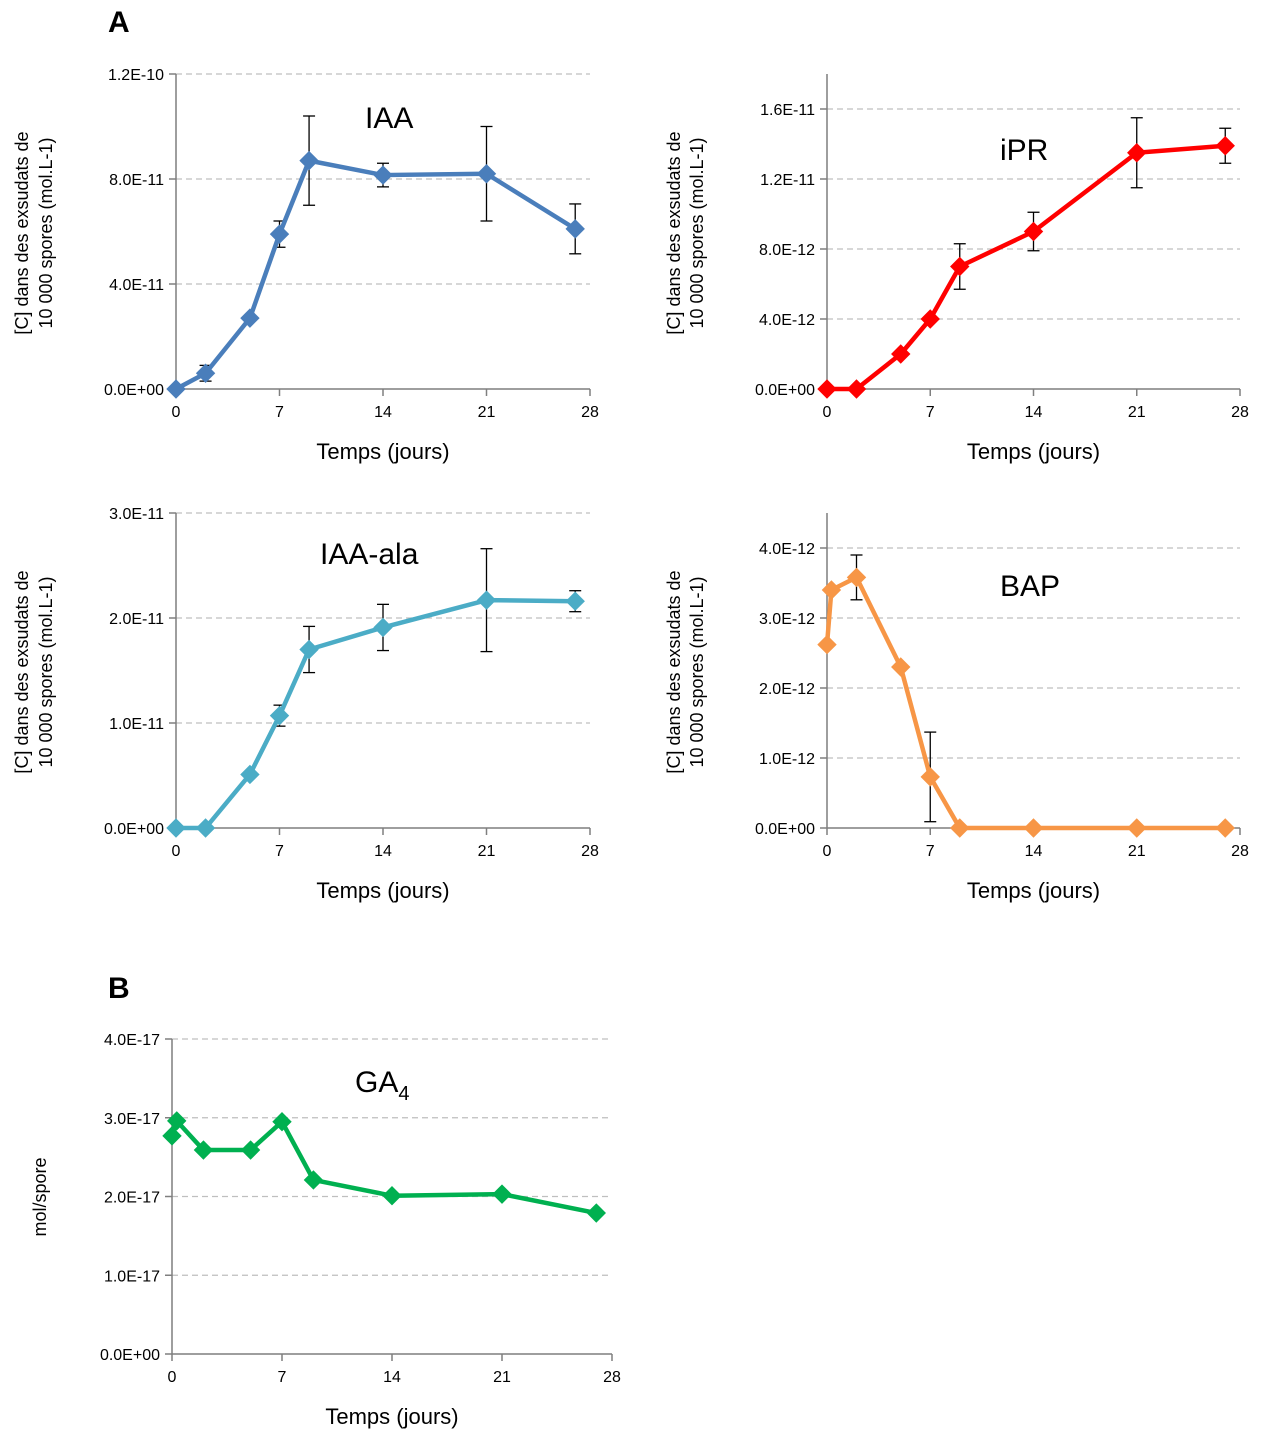 This screenshot has height=1431, width=1262. Describe the element at coordinates (119, 988) in the screenshot. I see `panel-letter-b: B` at that location.